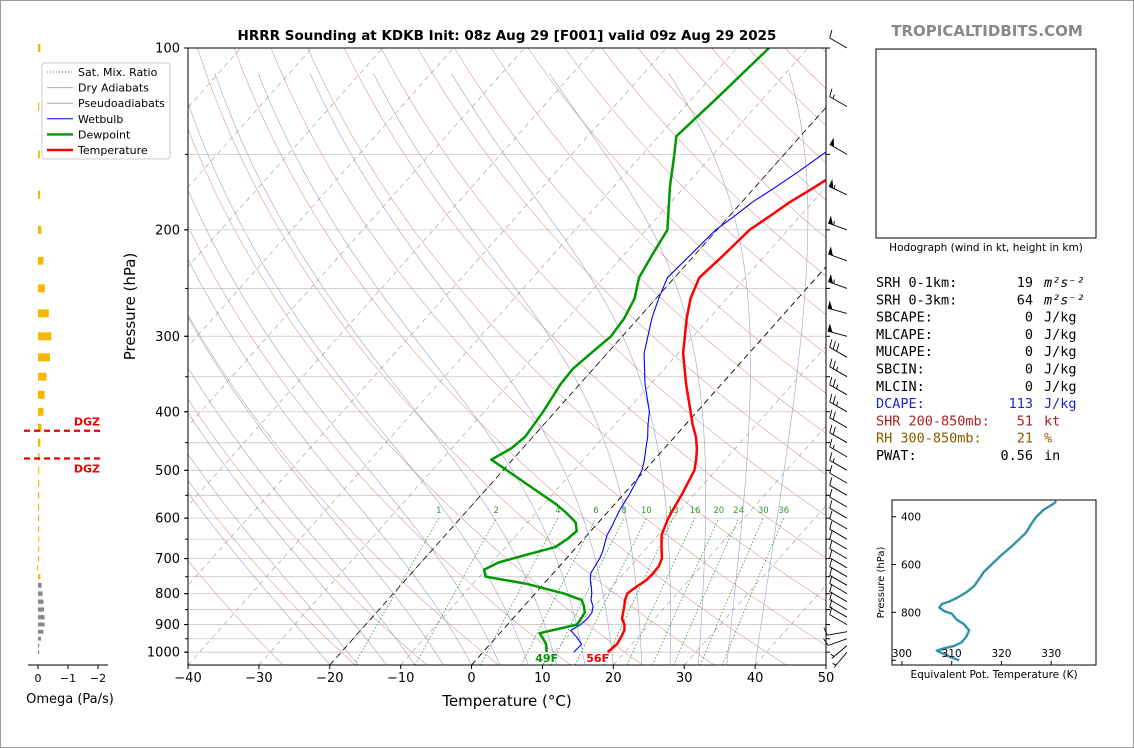 The height and width of the screenshot is (748, 1134). Describe the element at coordinates (167, 594) in the screenshot. I see `y-tick-label: 800` at that location.